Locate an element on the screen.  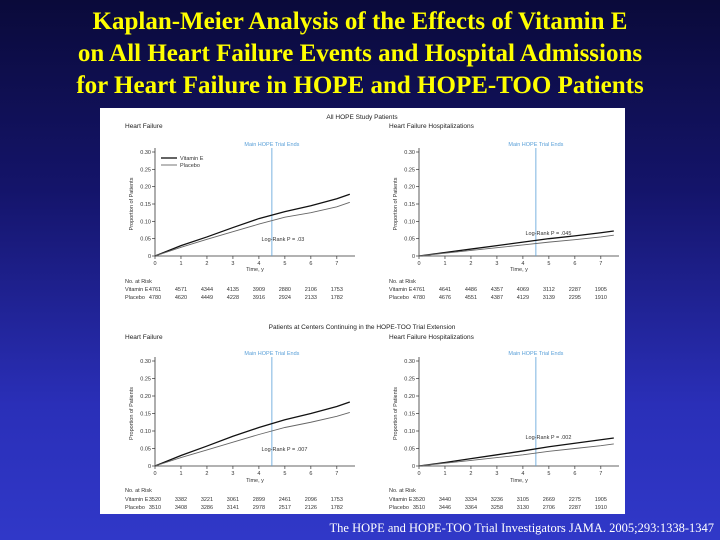
panel-4-xtick-label-7: 7 is located at coordinates (600, 474).